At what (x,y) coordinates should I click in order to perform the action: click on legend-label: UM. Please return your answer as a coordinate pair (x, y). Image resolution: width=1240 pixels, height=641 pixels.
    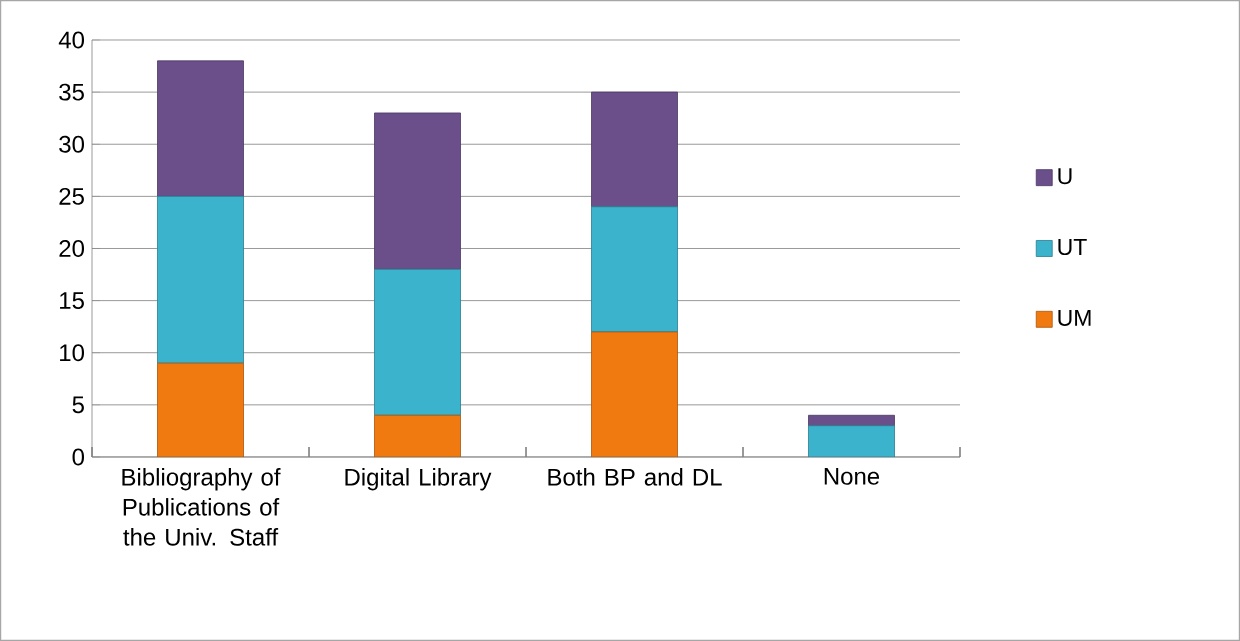
    Looking at the image, I should click on (1074, 317).